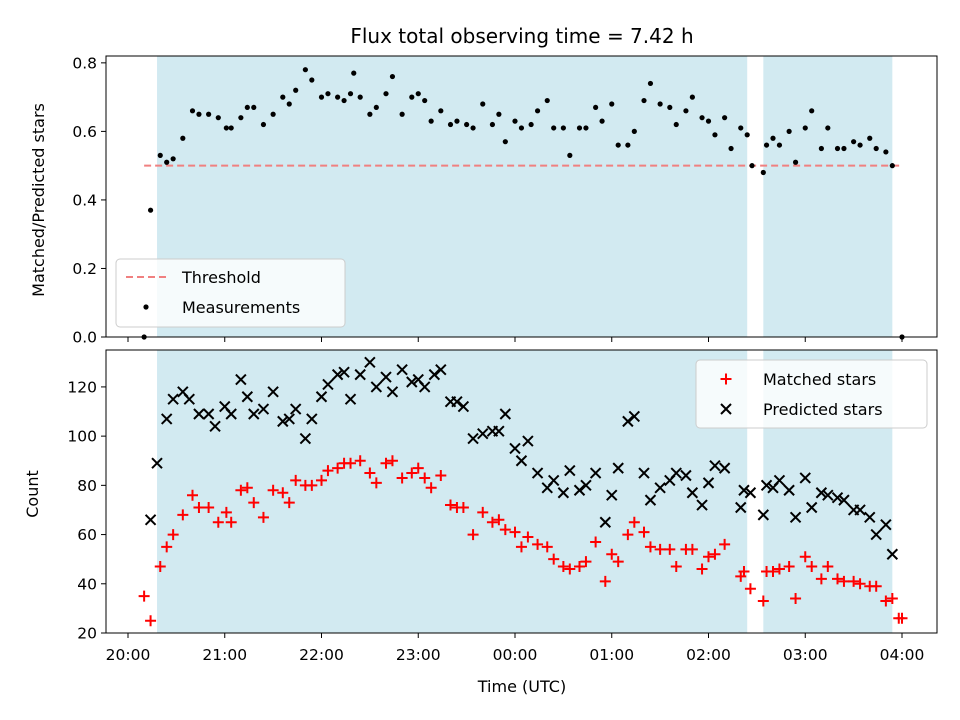 The height and width of the screenshot is (720, 960). Describe the element at coordinates (84, 269) in the screenshot. I see `y-tick-label: 0.2` at that location.